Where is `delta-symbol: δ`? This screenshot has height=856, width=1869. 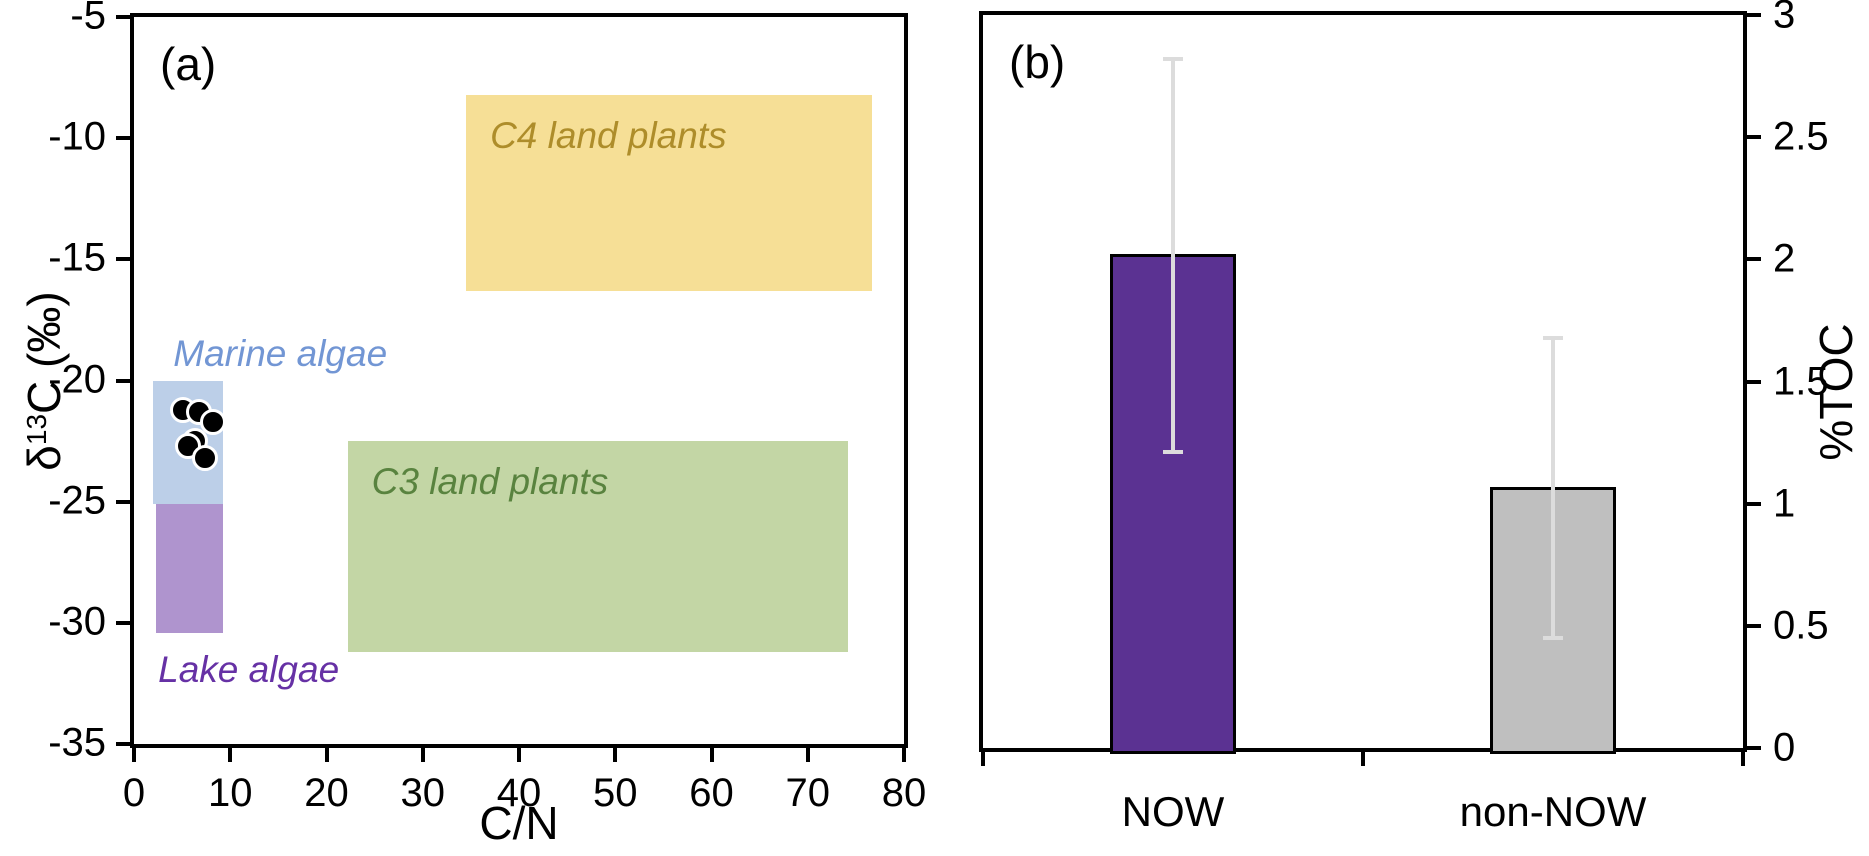 delta-symbol: δ is located at coordinates (44, 457).